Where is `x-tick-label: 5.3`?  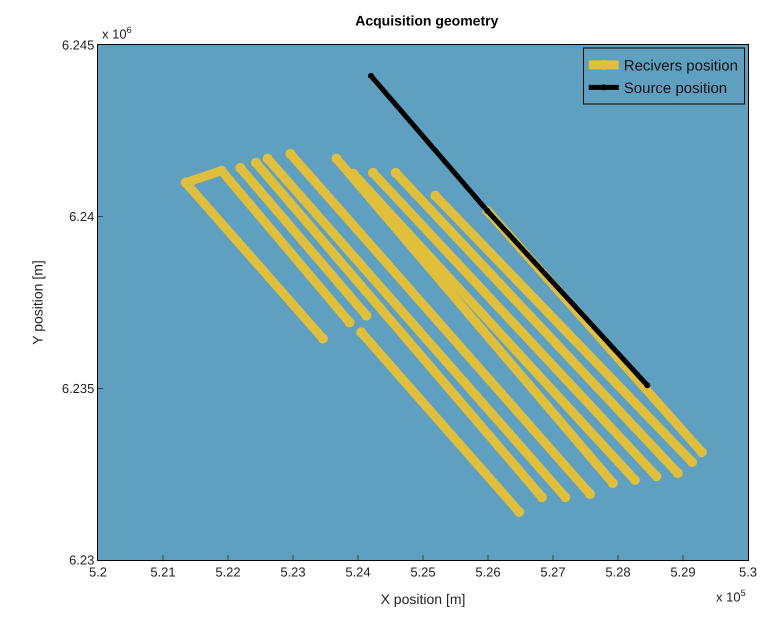 x-tick-label: 5.3 is located at coordinates (748, 572).